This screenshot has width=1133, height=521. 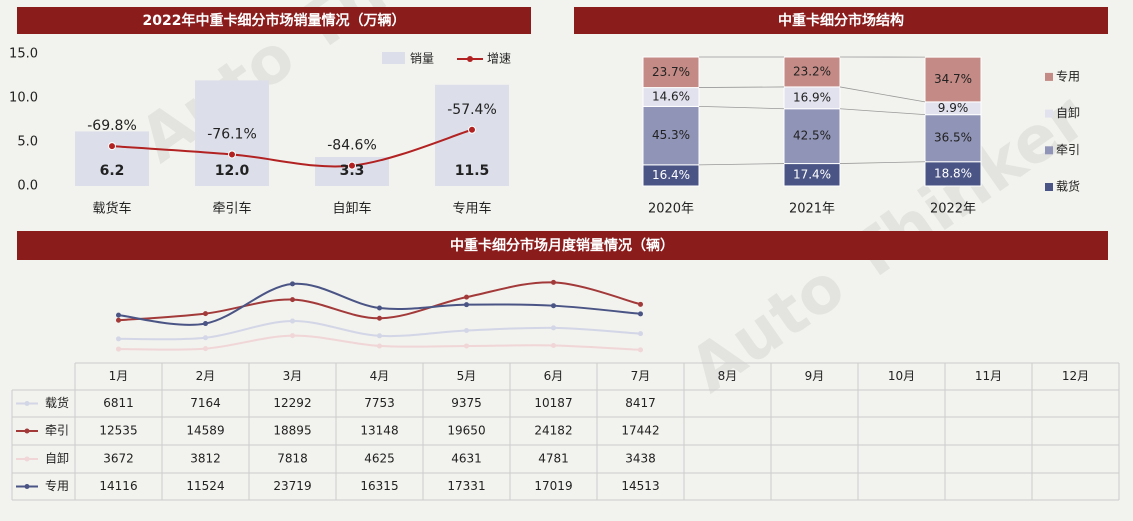 What do you see at coordinates (671, 175) in the screenshot?
I see `data-label: 16.4%` at bounding box center [671, 175].